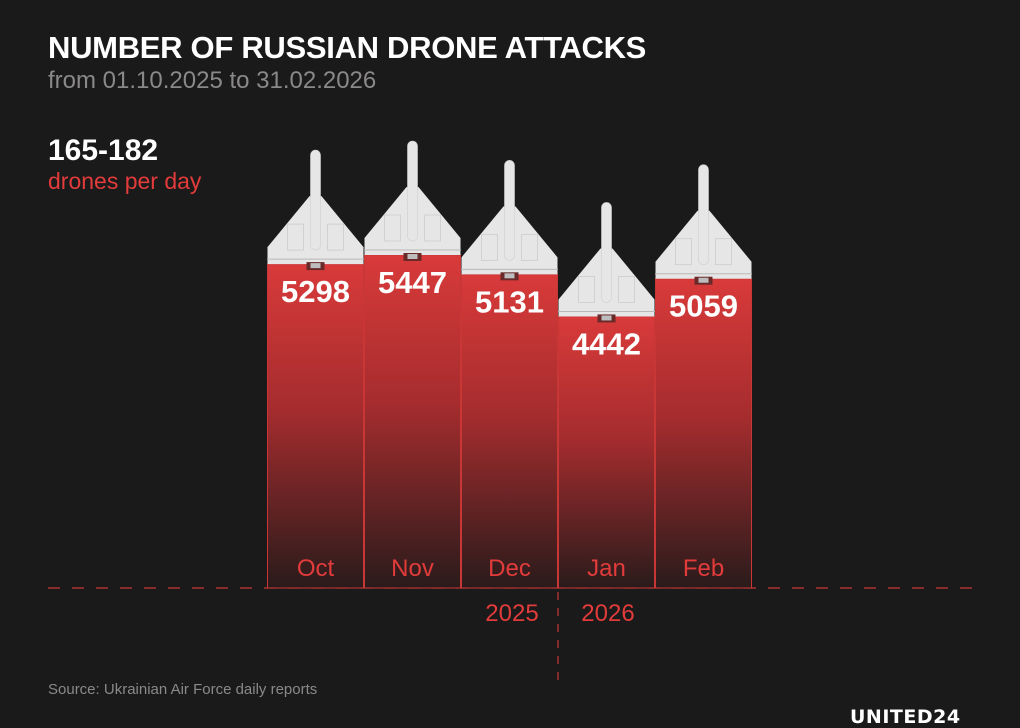 This screenshot has width=1020, height=728. I want to click on data-label: 4442, so click(606, 343).